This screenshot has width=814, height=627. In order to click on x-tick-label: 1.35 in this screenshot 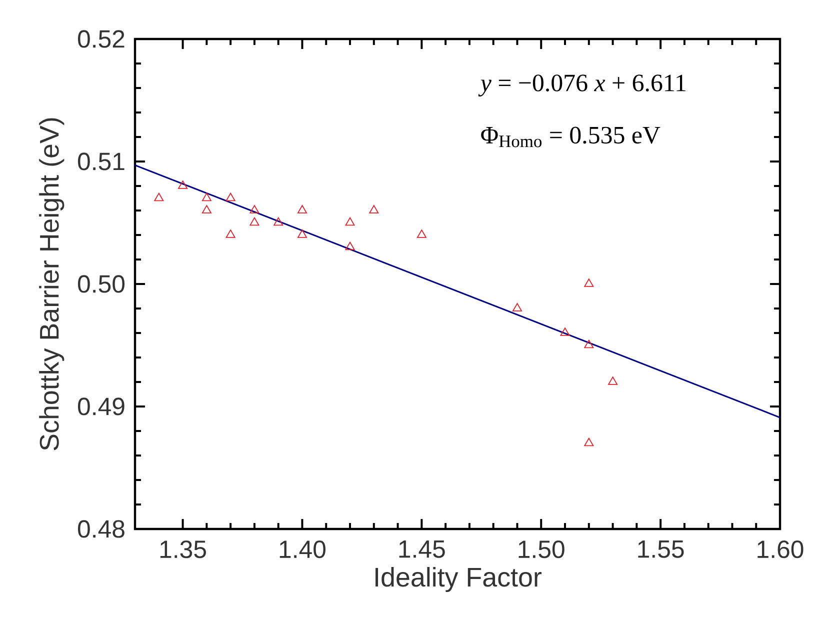, I will do `click(183, 549)`.